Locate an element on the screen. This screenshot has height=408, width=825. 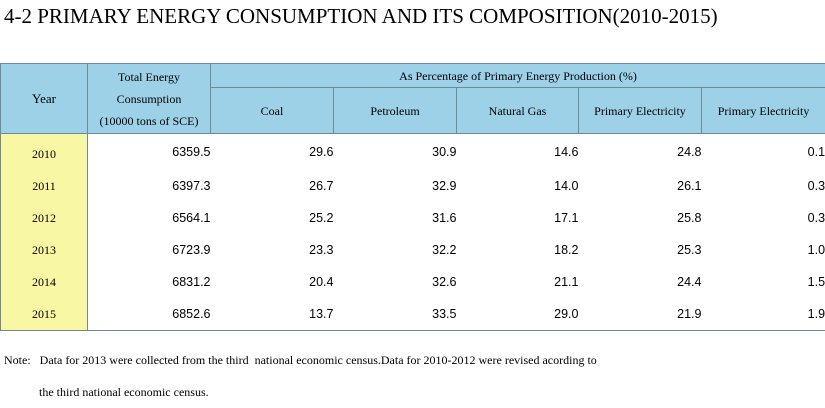
col-header-primary-electricity: Primary Electricity is located at coordinates (640, 110).